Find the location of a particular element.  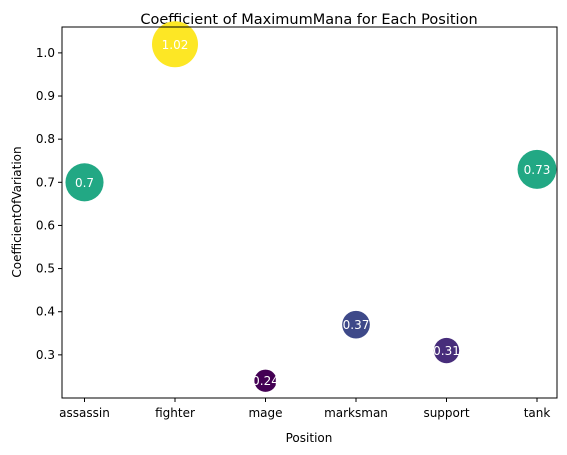

data-label: 0.31 is located at coordinates (446, 351).